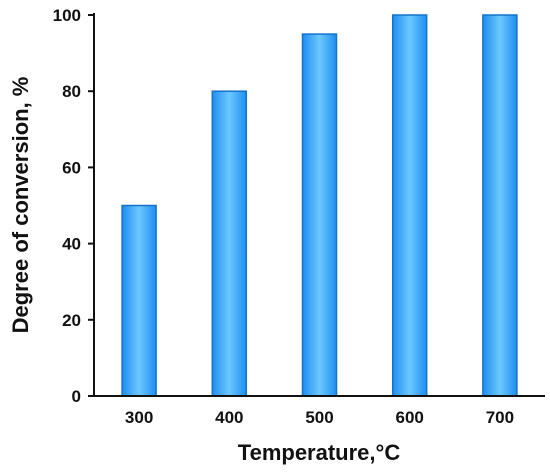 The height and width of the screenshot is (472, 550). What do you see at coordinates (76, 396) in the screenshot?
I see `y-tick-label: 0` at bounding box center [76, 396].